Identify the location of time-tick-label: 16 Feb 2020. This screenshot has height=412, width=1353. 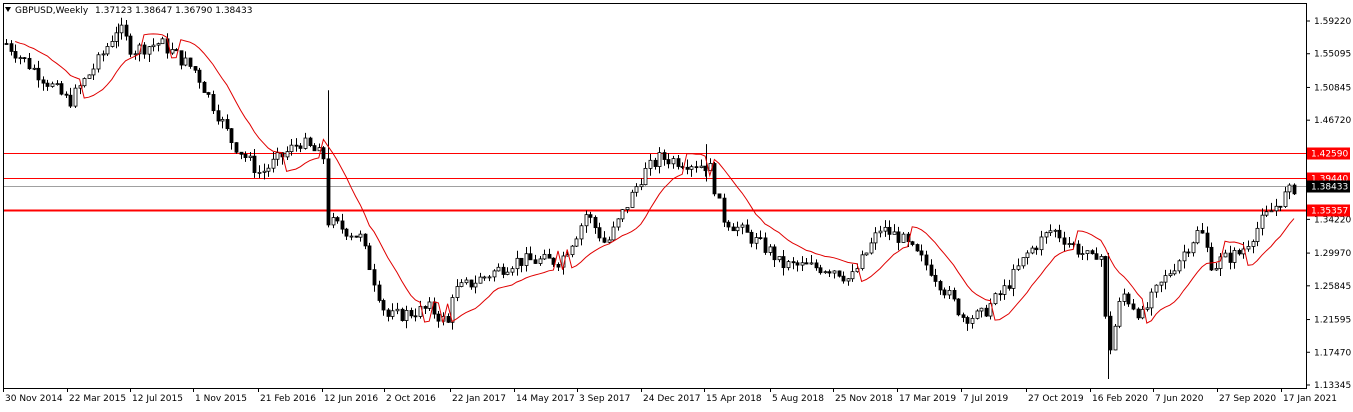
(1120, 399).